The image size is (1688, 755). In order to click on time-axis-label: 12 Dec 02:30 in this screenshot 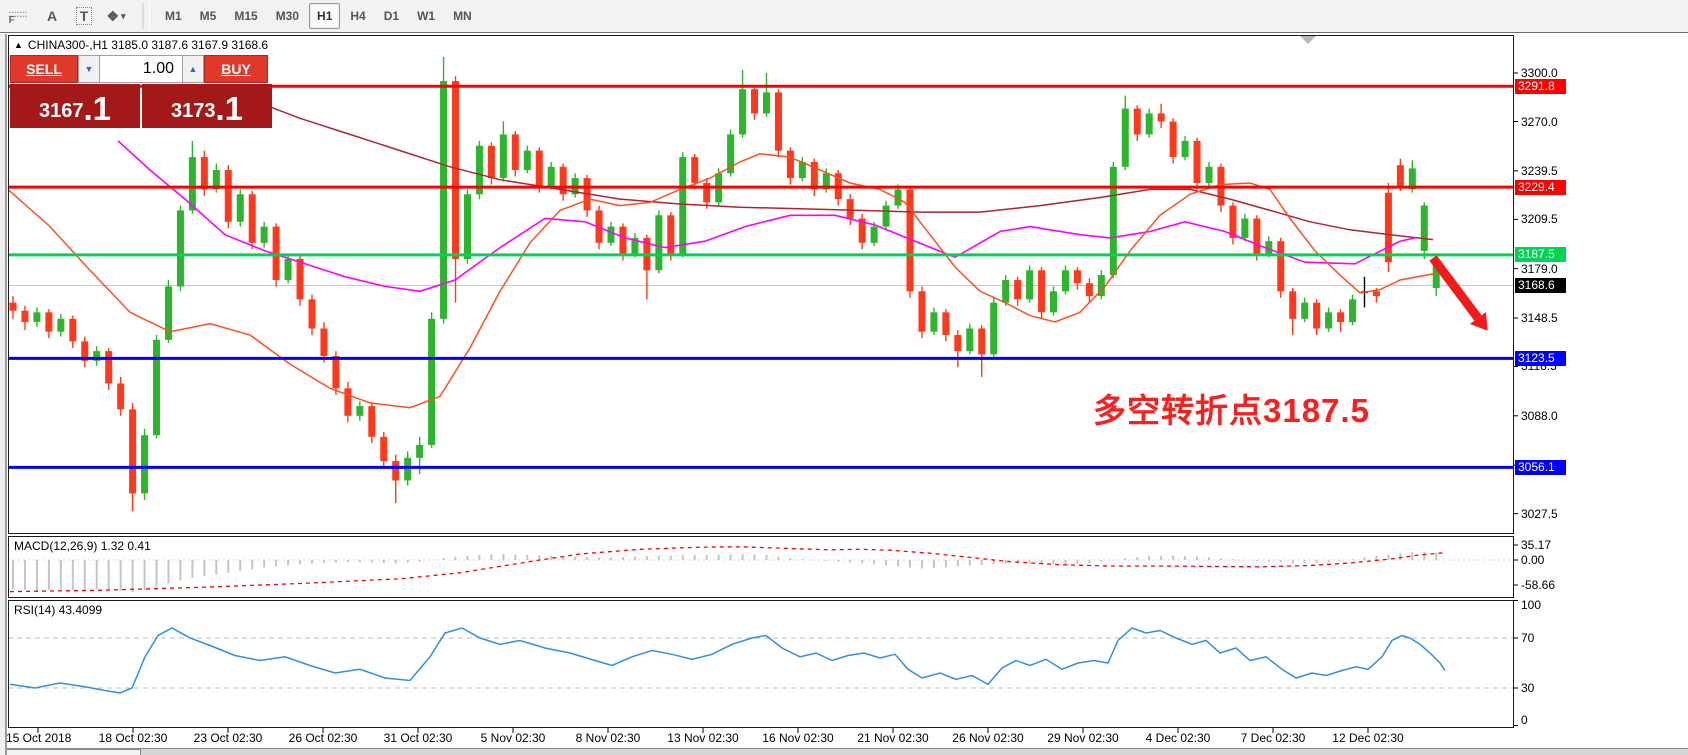, I will do `click(1368, 738)`.